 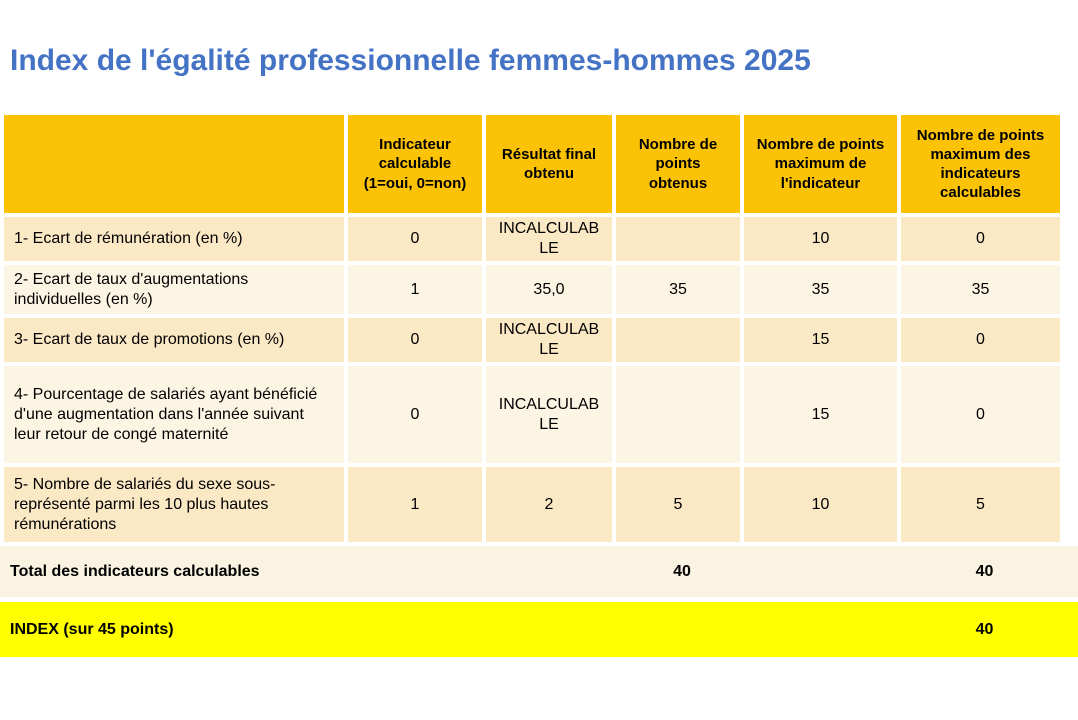 What do you see at coordinates (549, 164) in the screenshot?
I see `column-header-resultat-final: Résultat final obtenu` at bounding box center [549, 164].